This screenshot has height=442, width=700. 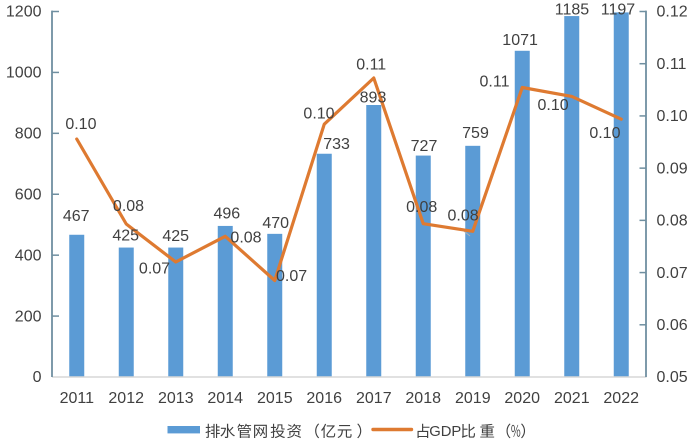 I want to click on svg-text: 2011, so click(x=77, y=398).